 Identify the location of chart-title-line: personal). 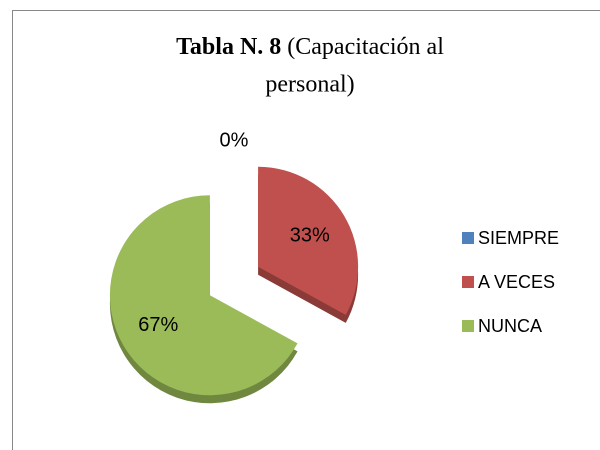
(309, 85).